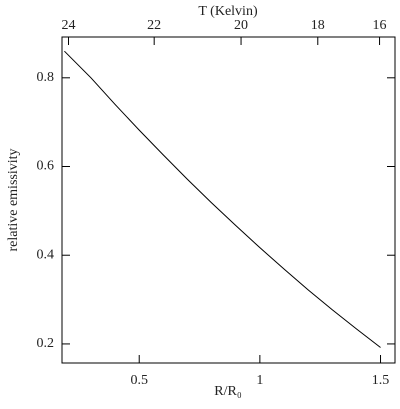  I want to click on x2-tick-label: 22, so click(154, 25).